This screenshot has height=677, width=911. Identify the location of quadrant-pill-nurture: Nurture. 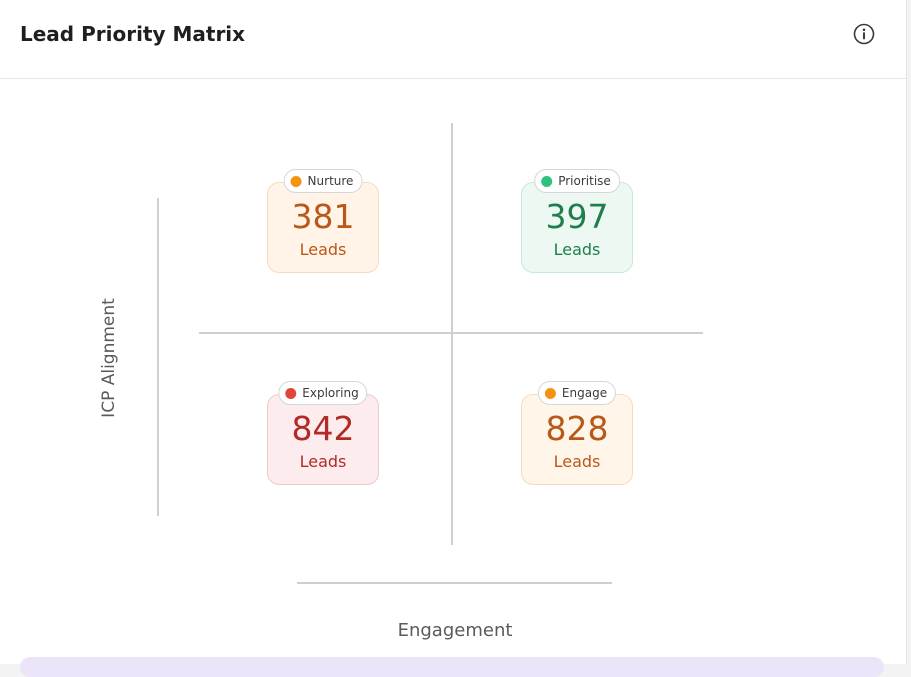
(323, 181).